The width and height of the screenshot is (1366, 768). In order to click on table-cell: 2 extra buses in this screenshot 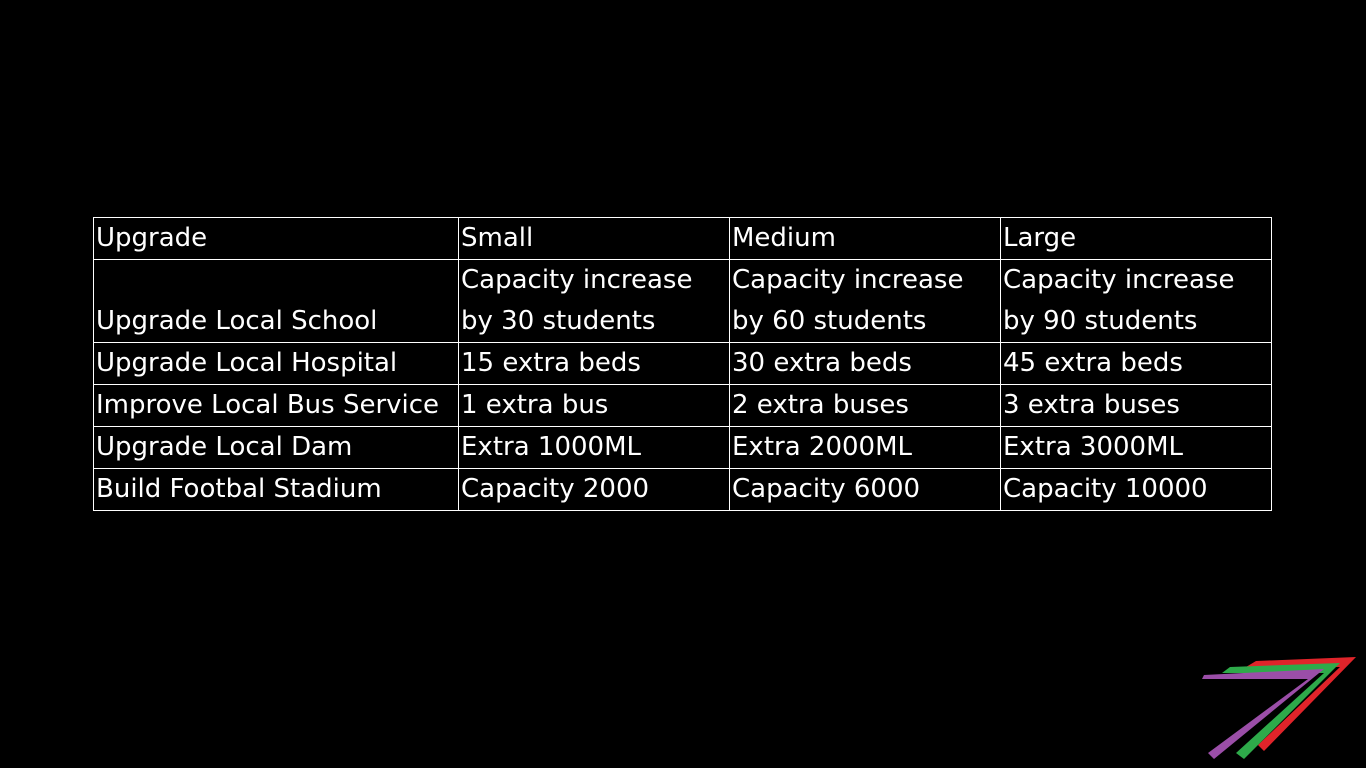, I will do `click(865, 405)`.